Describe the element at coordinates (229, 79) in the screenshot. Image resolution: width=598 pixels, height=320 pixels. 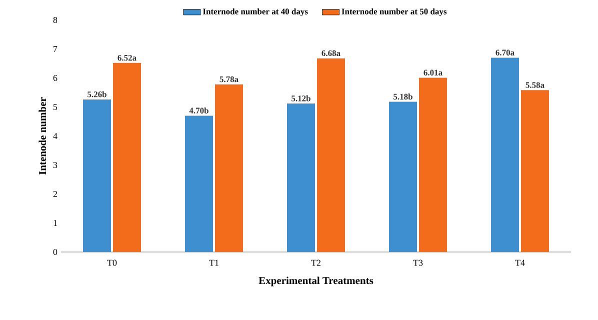
I see `data-label: 5.78a` at that location.